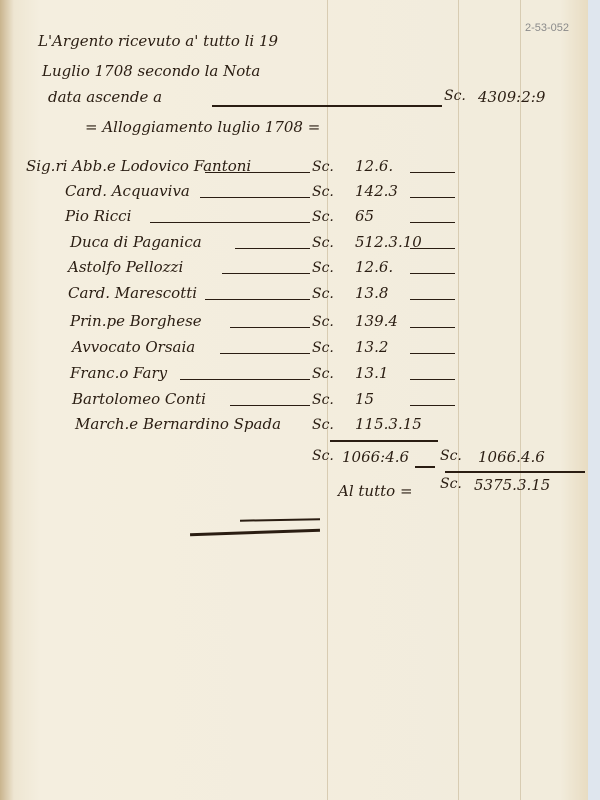 Image resolution: width=600 pixels, height=800 pixels. I want to click on entry-row: Card. Marescotti Sc. 13.8, so click(300, 292).